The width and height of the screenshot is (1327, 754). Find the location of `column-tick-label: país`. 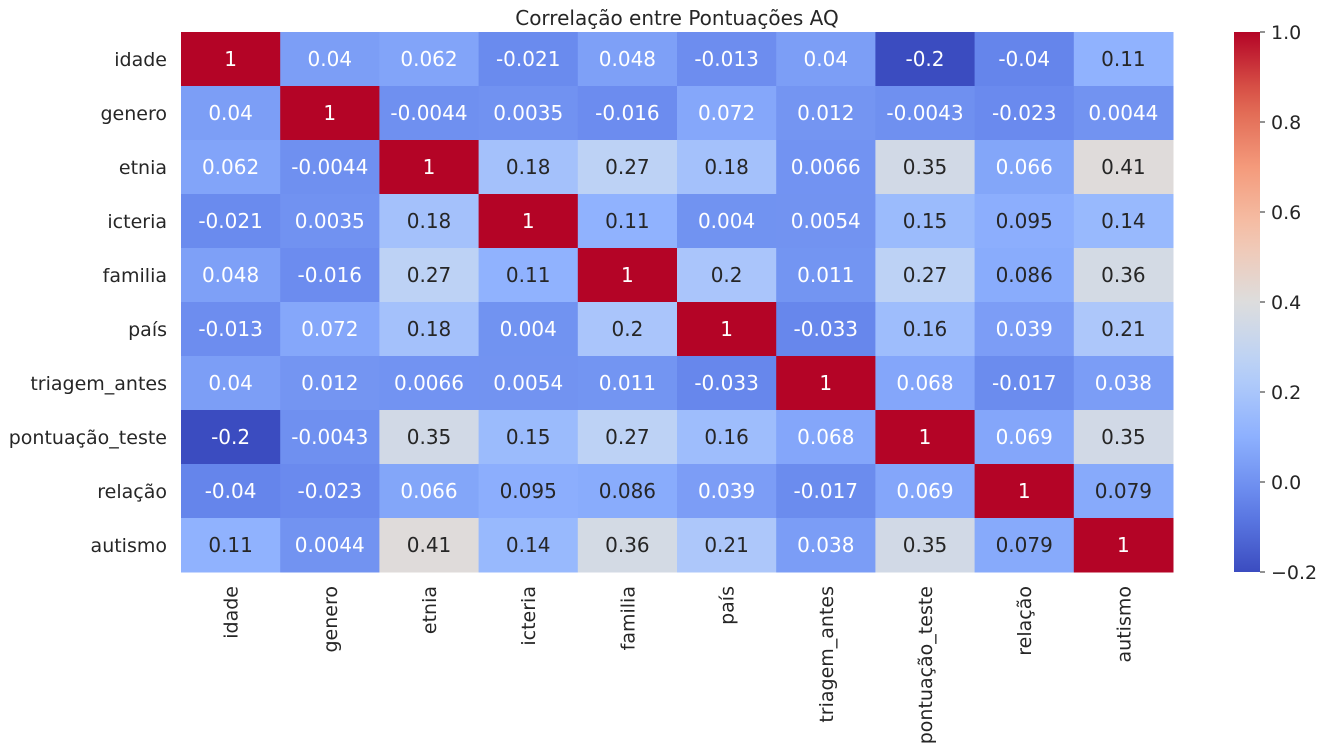

column-tick-label: país is located at coordinates (728, 605).